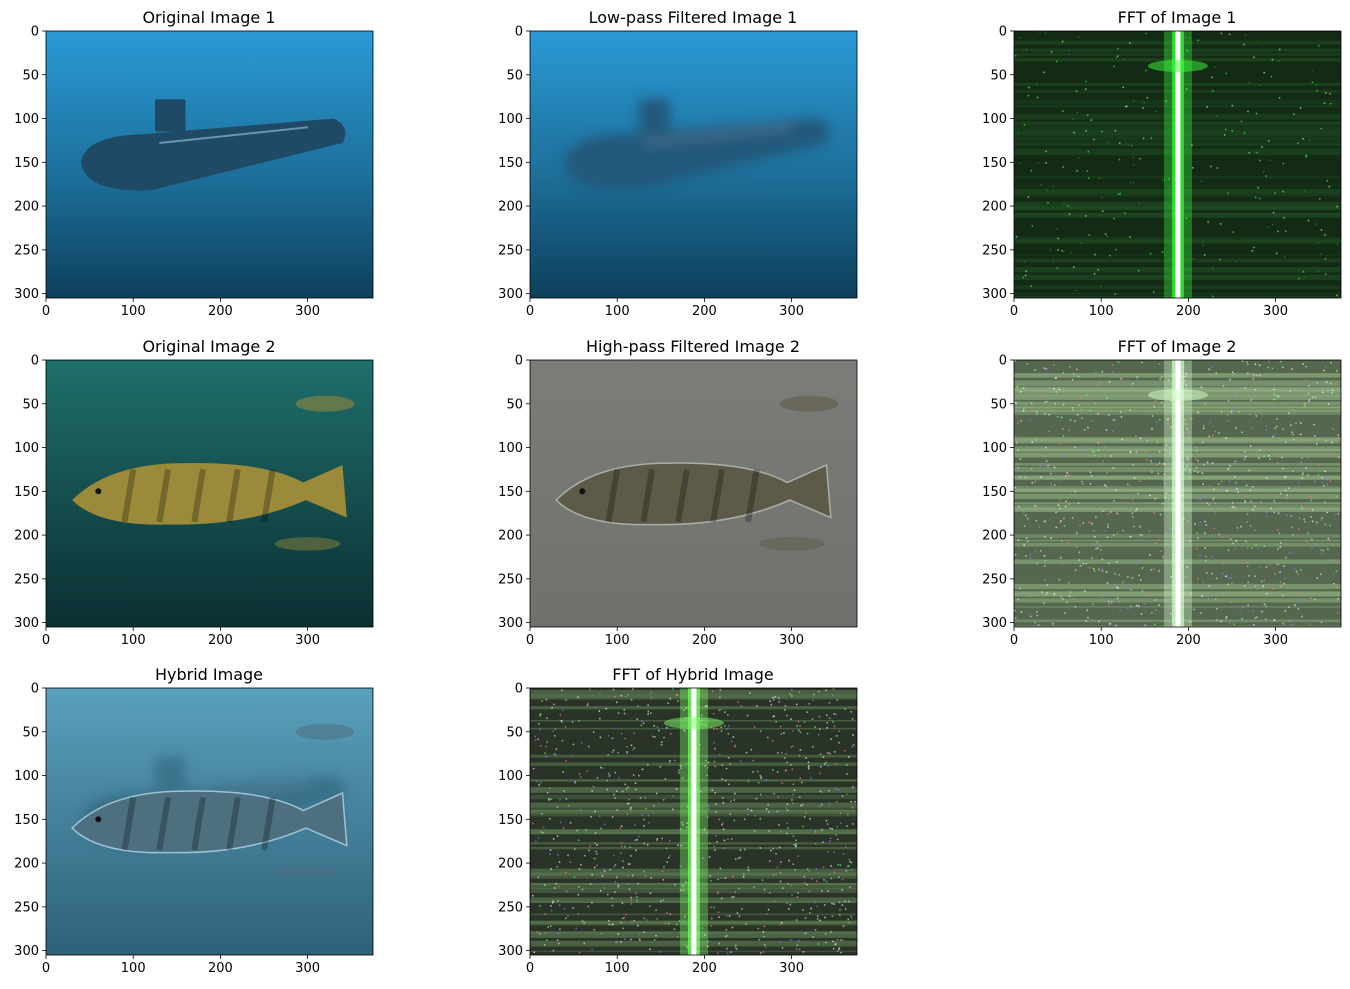 Image resolution: width=1350 pixels, height=989 pixels. What do you see at coordinates (170, 772) in the screenshot?
I see `submarine-tower` at bounding box center [170, 772].